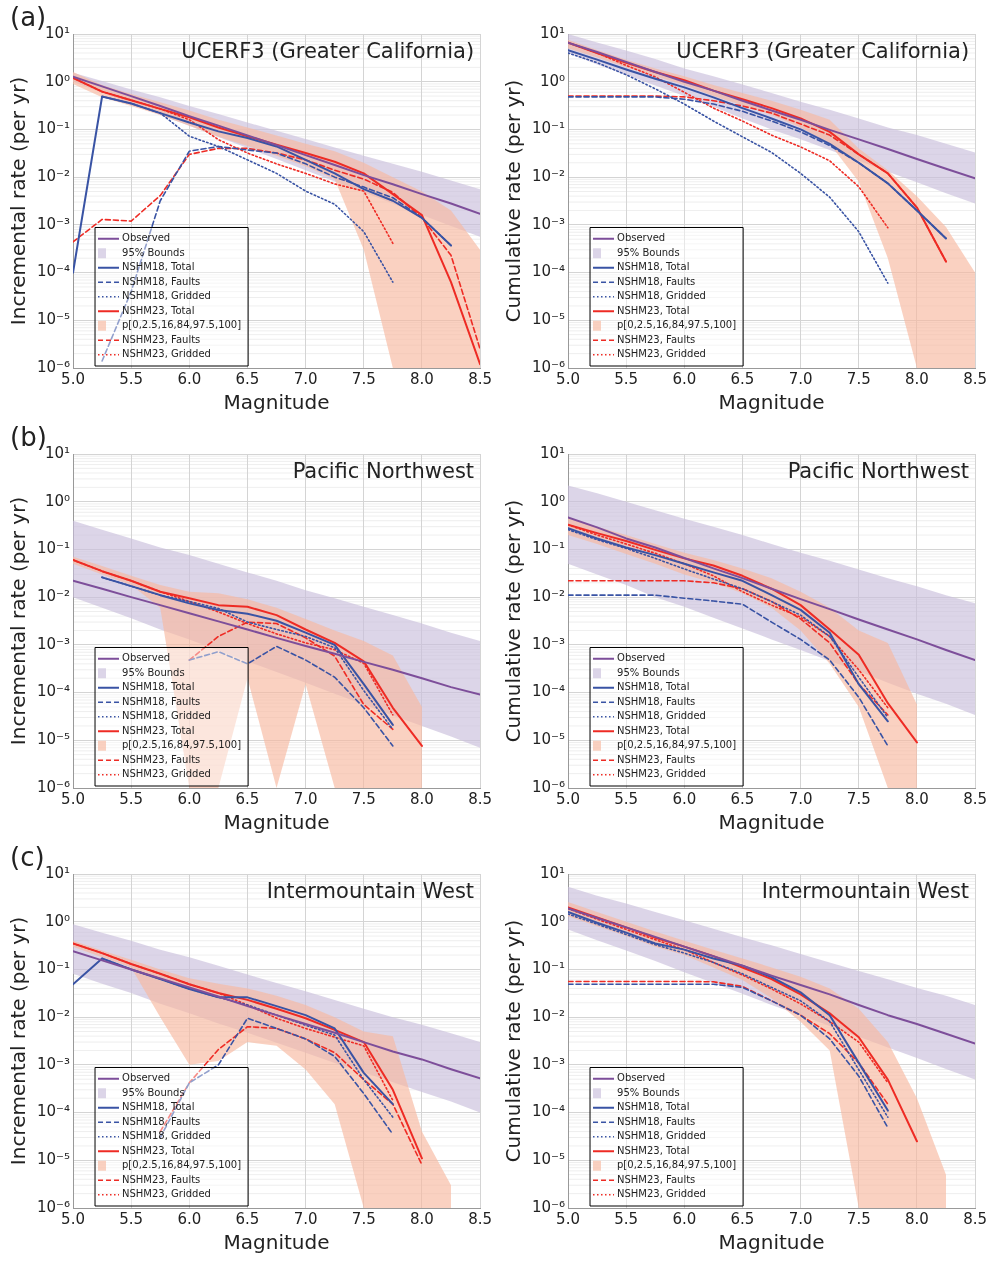 The image size is (991, 1264). What do you see at coordinates (161, 1121) in the screenshot?
I see `legend-label: NSHM18, Faults` at bounding box center [161, 1121].